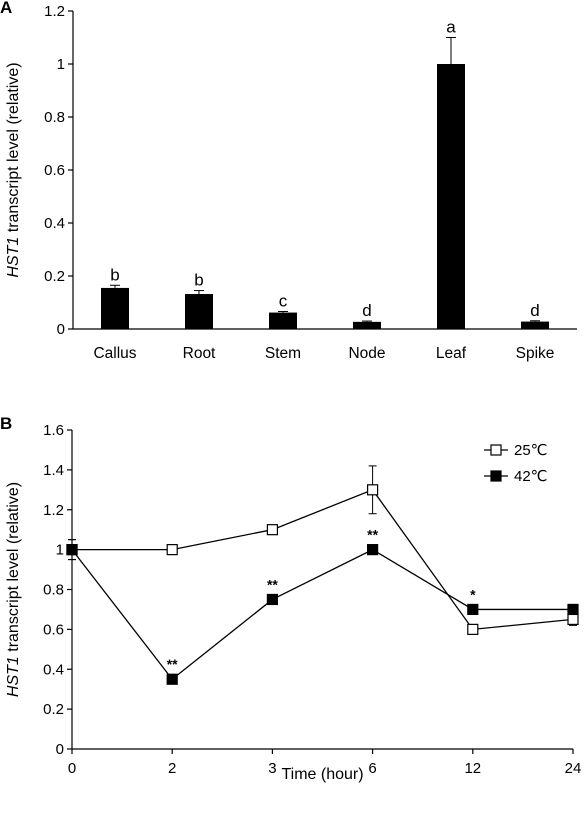 Image resolution: width=586 pixels, height=814 pixels. Describe the element at coordinates (372, 768) in the screenshot. I see `panel-b-x-tick-label: 6` at that location.